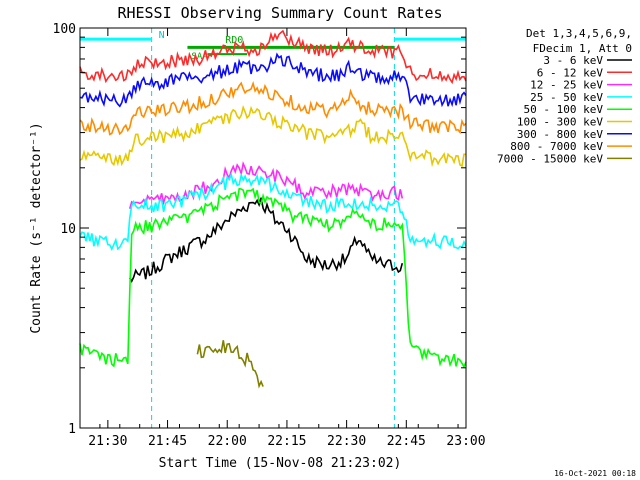 This screenshot has width=640, height=480. What do you see at coordinates (72, 429) in the screenshot?
I see `y-tick-label: 1` at bounding box center [72, 429].